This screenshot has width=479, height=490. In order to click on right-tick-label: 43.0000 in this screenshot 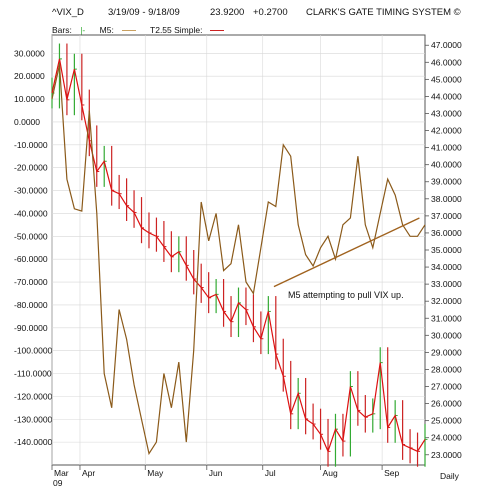, I will do `click(446, 113)`.